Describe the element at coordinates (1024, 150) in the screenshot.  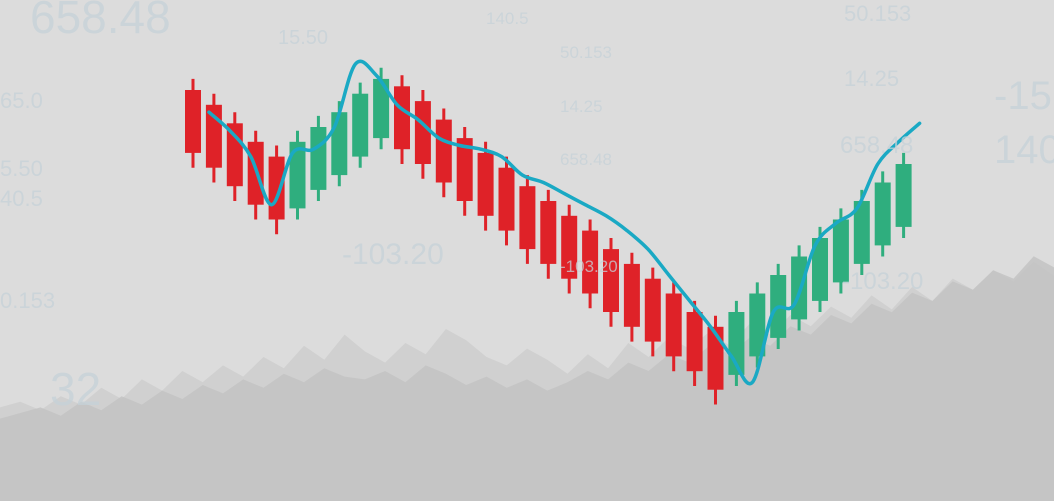
I see `background-number: 140` at that location.